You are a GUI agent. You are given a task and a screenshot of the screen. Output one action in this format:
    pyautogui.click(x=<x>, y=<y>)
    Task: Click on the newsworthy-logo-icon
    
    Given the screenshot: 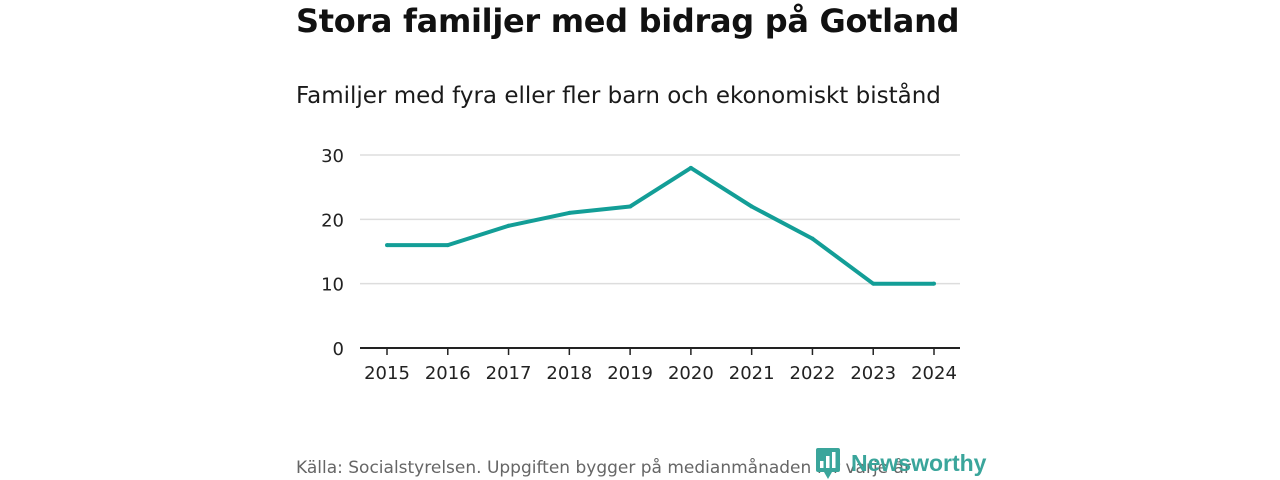 What is the action you would take?
    pyautogui.click(x=828, y=463)
    